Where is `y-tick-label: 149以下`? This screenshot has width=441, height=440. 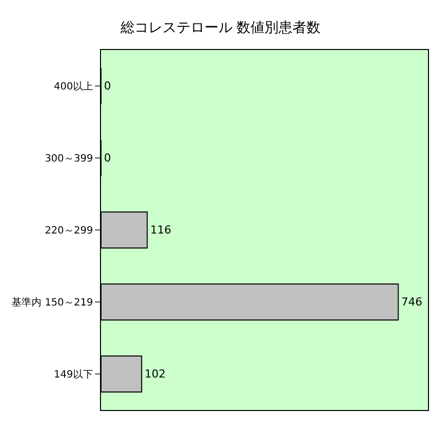 y-tick-label: 149以下 is located at coordinates (73, 374).